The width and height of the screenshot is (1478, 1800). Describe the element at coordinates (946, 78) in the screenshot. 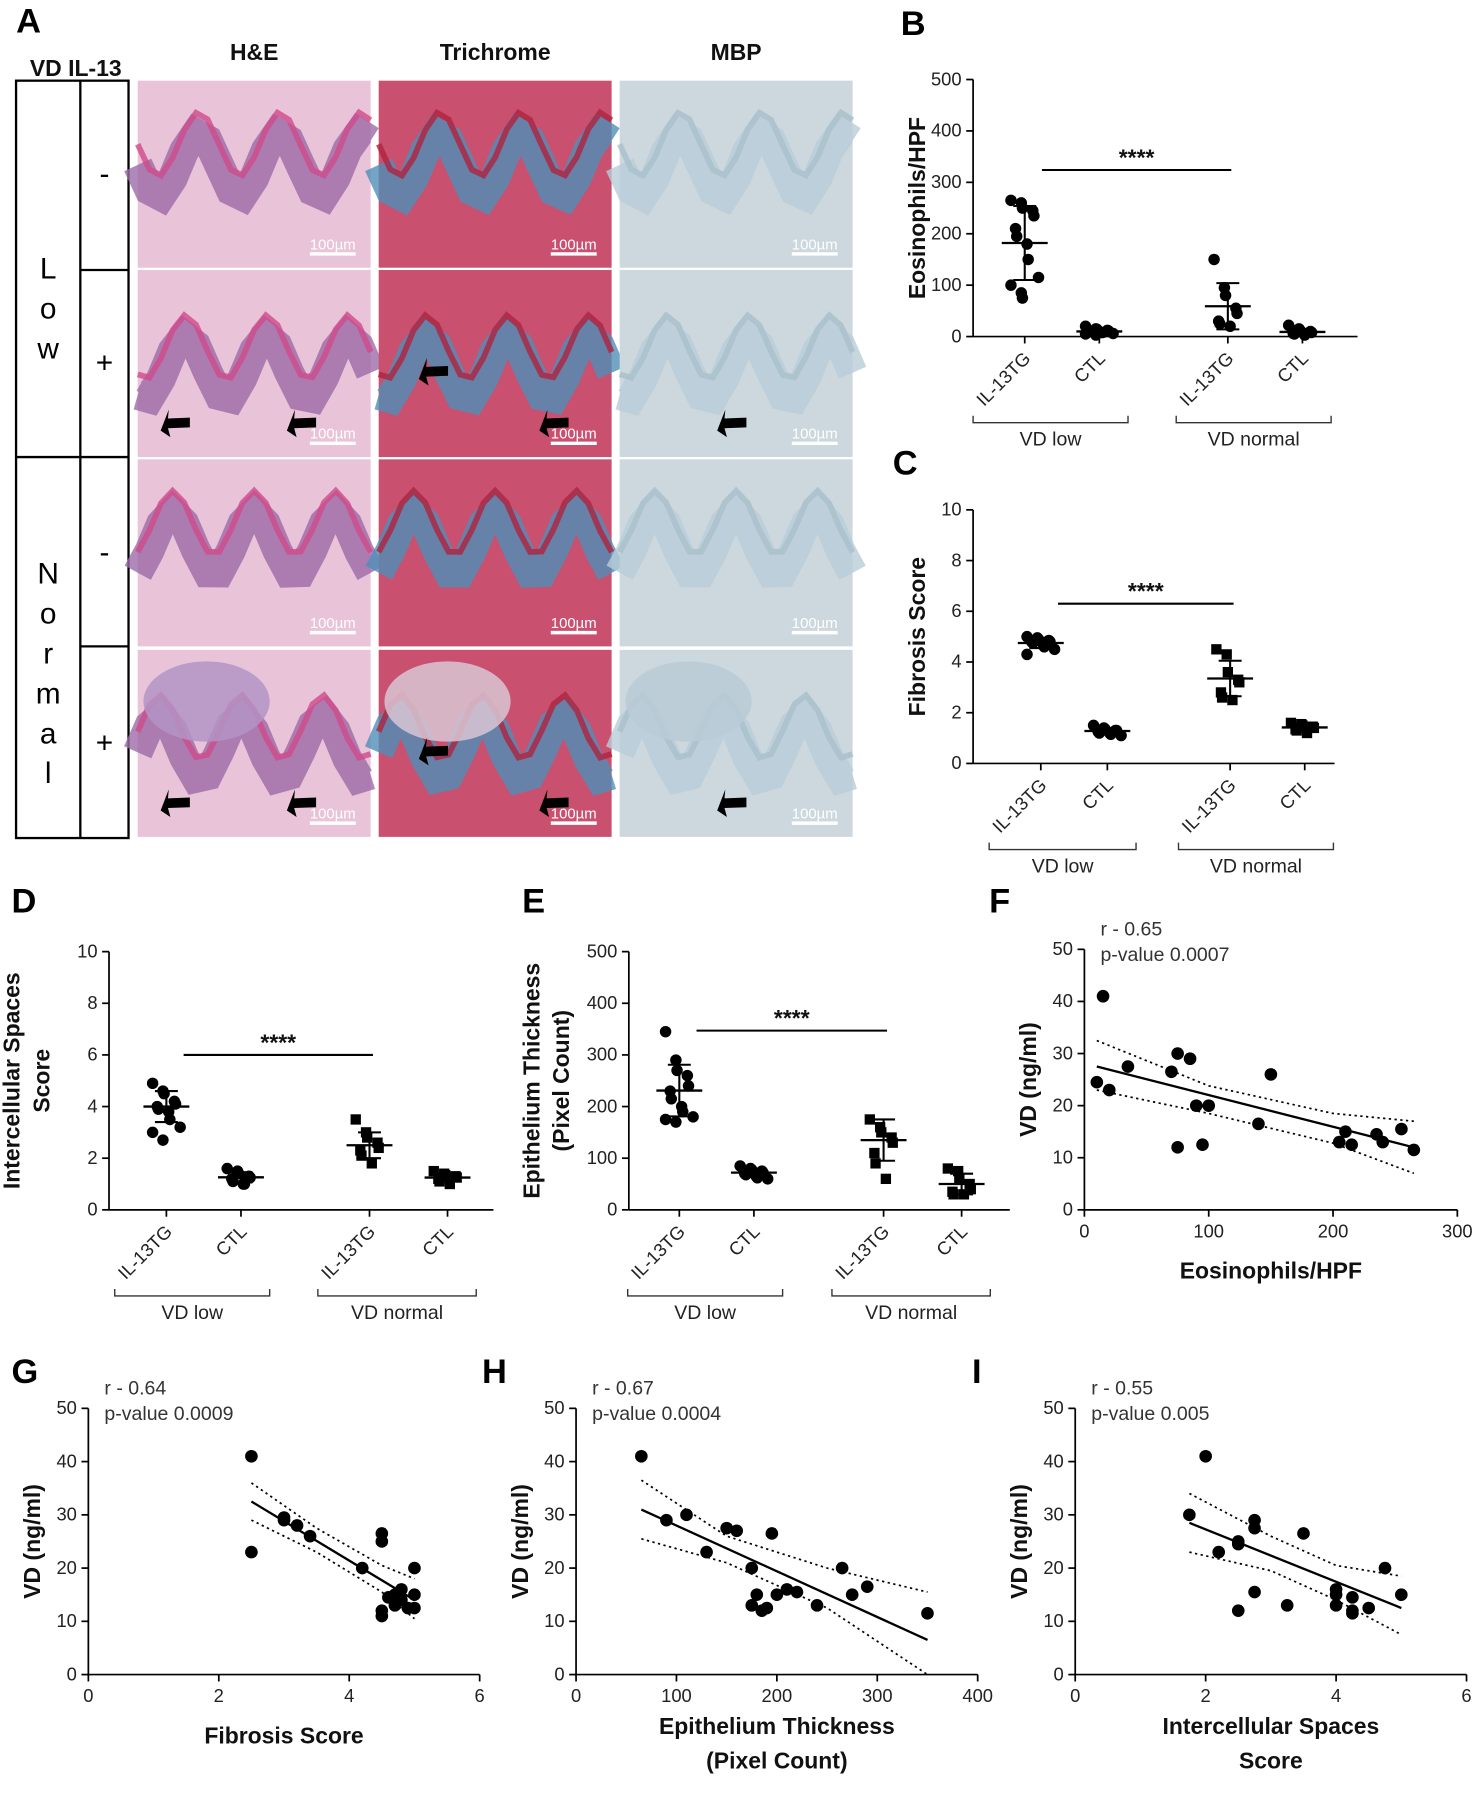

I see `y-tick-label: 500` at that location.